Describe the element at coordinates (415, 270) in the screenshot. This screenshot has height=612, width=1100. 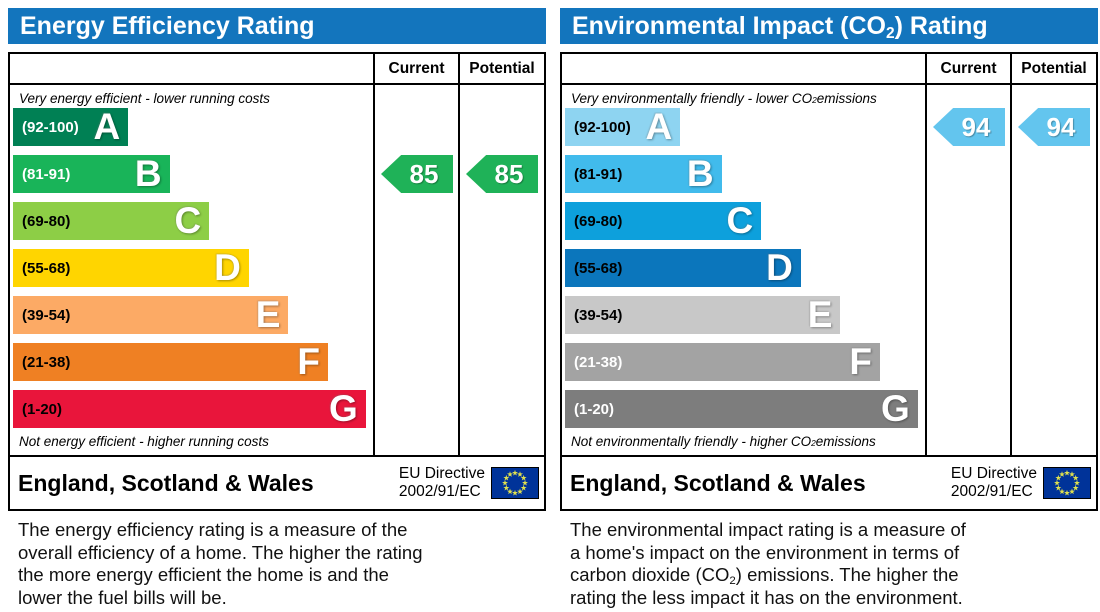
I see `current-cell: 85` at that location.